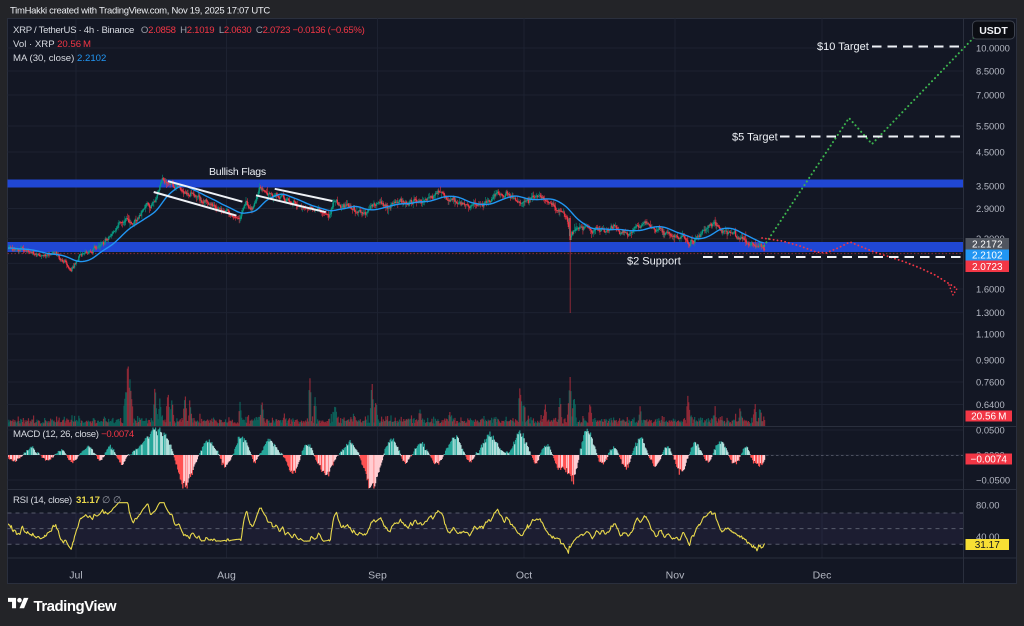 The height and width of the screenshot is (626, 1024). I want to click on svg-text: 20.56 M, so click(988, 417).